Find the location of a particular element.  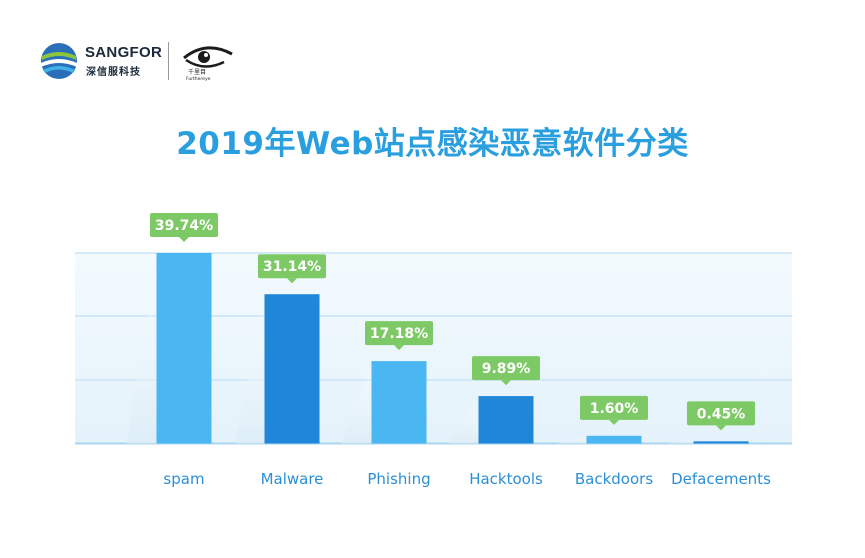

partner-name: 千里目 is located at coordinates (197, 72).